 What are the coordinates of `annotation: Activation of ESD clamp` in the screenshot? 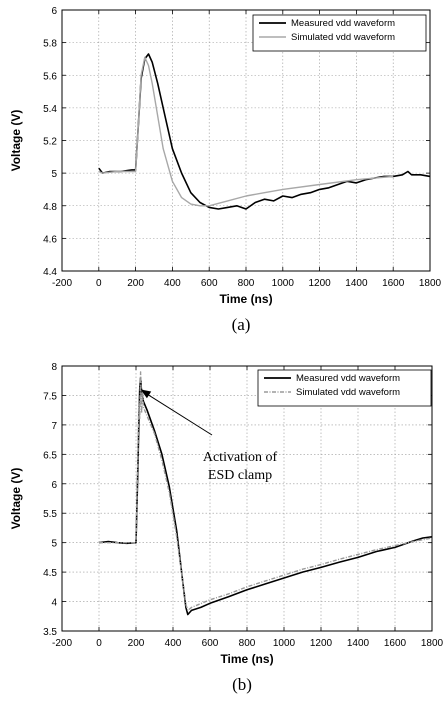 It's located at (209, 436).